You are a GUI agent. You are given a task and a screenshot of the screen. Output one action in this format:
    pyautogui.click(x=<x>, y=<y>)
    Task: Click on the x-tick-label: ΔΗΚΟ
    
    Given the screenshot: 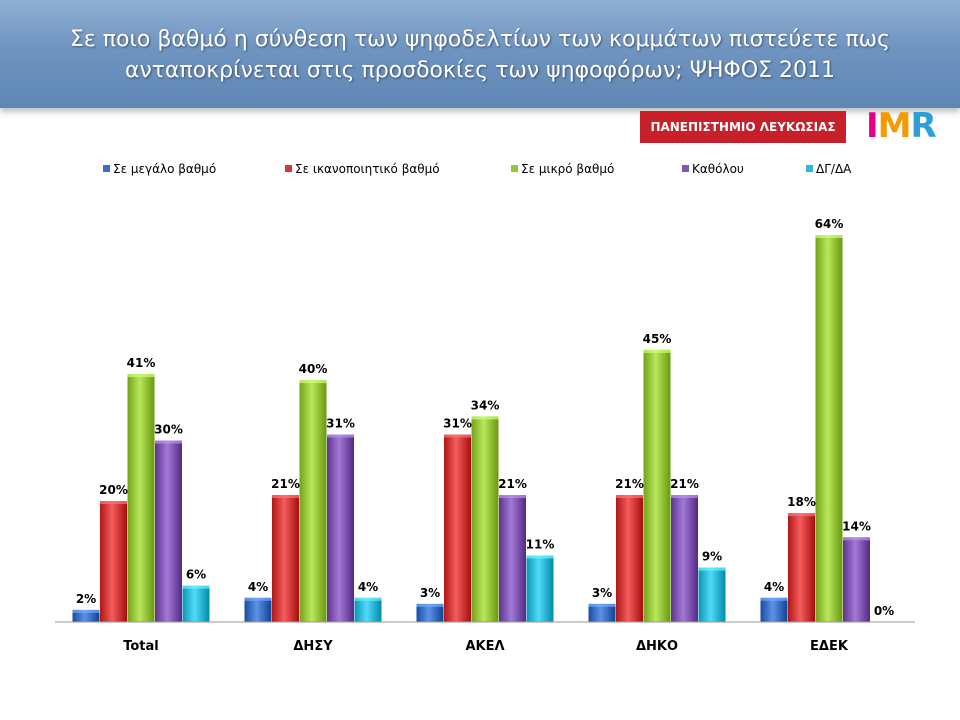 What is the action you would take?
    pyautogui.click(x=657, y=646)
    